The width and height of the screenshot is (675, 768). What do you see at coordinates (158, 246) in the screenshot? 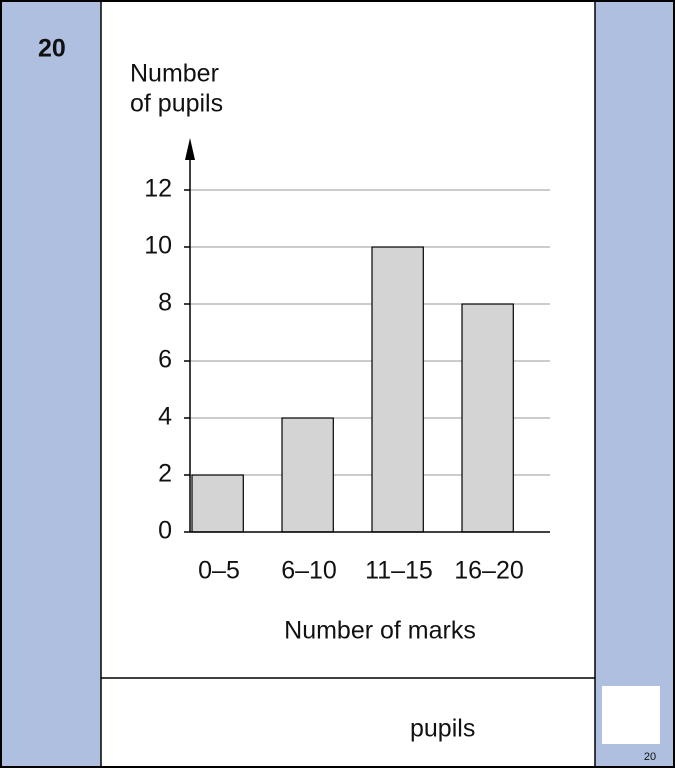
I see `y-tick-label: 10` at bounding box center [158, 246].